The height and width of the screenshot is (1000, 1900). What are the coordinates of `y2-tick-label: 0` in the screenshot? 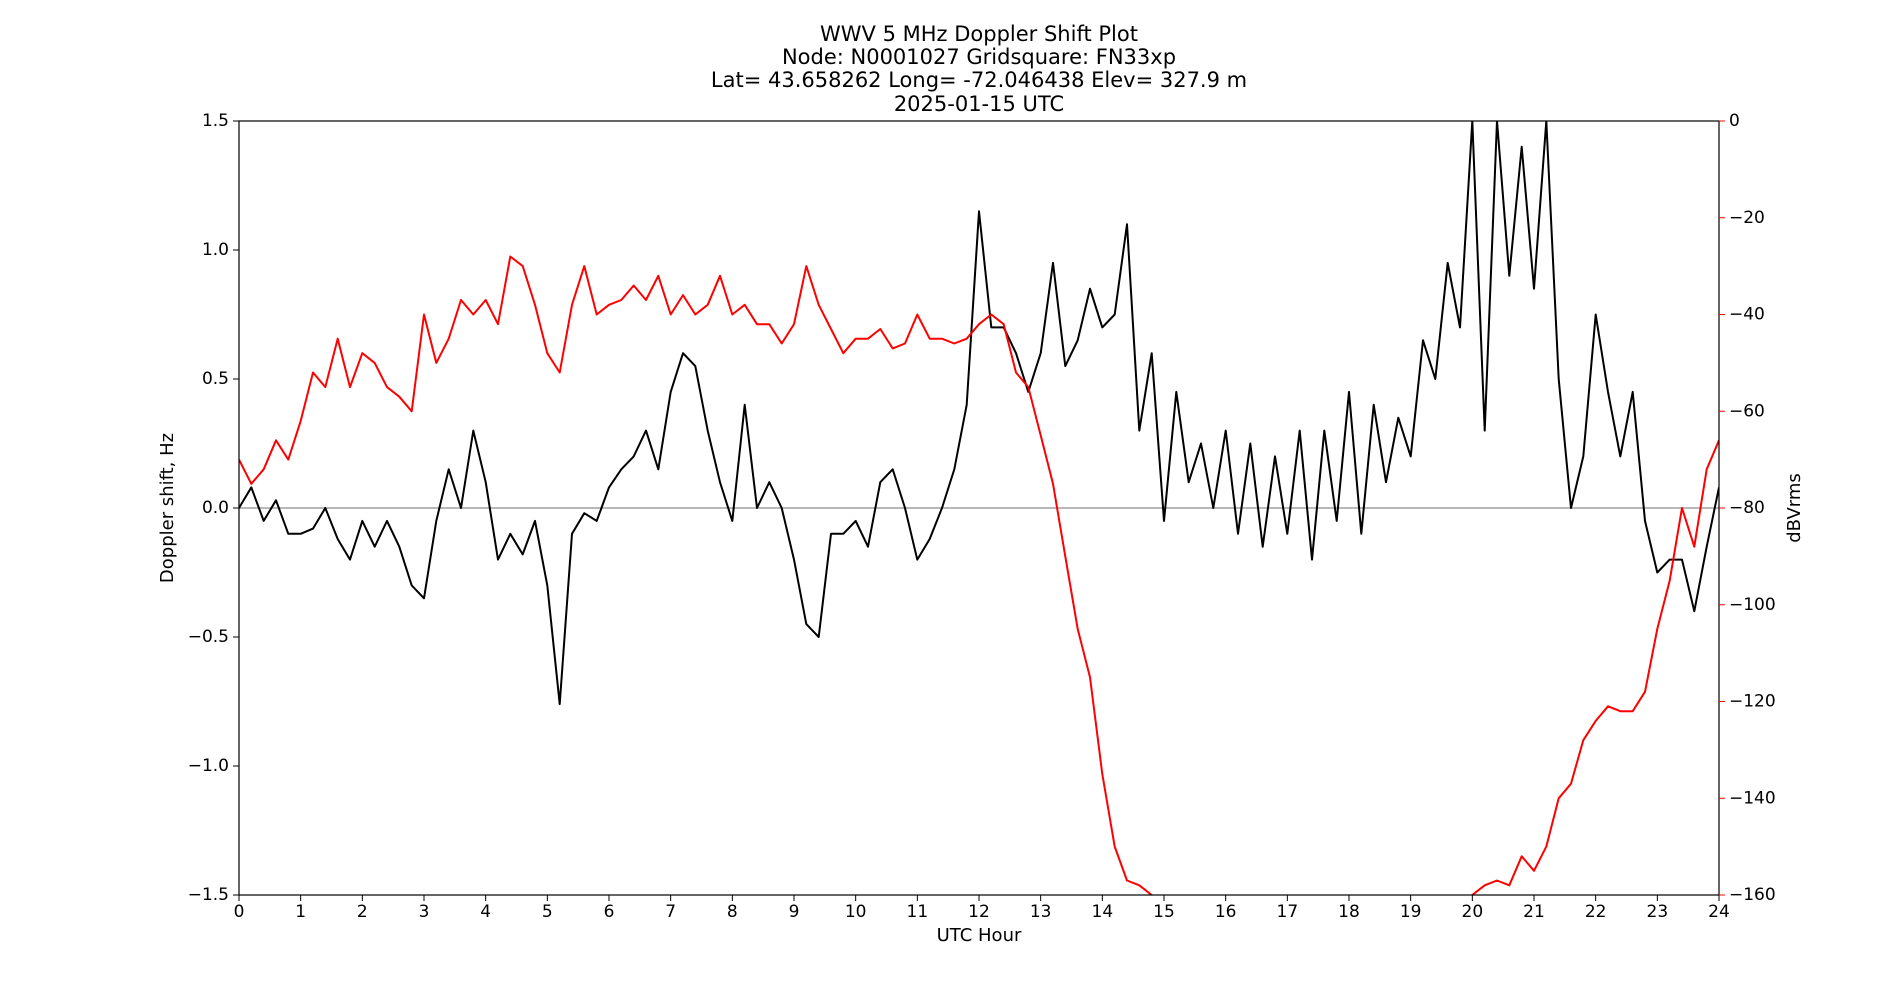 It's located at (1734, 121).